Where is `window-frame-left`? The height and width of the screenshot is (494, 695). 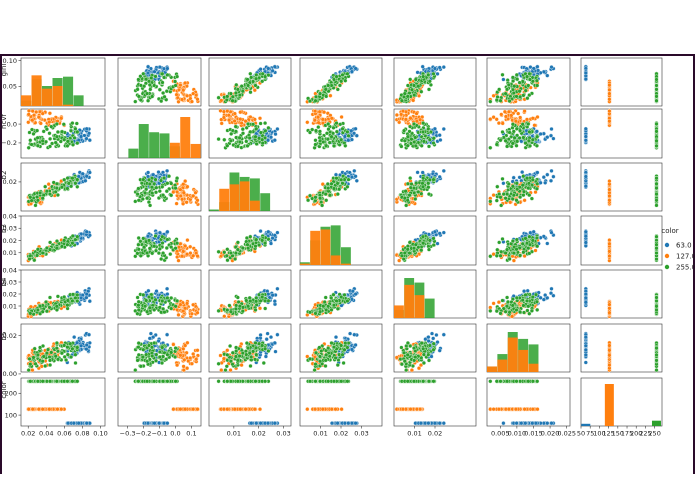 window-frame-left is located at coordinates (1, 264).